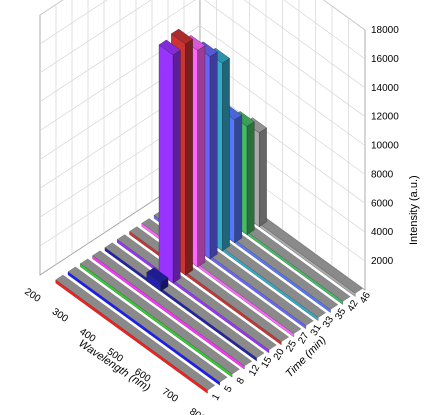  What do you see at coordinates (382, 174) in the screenshot?
I see `z-tick-label: 8000` at bounding box center [382, 174].